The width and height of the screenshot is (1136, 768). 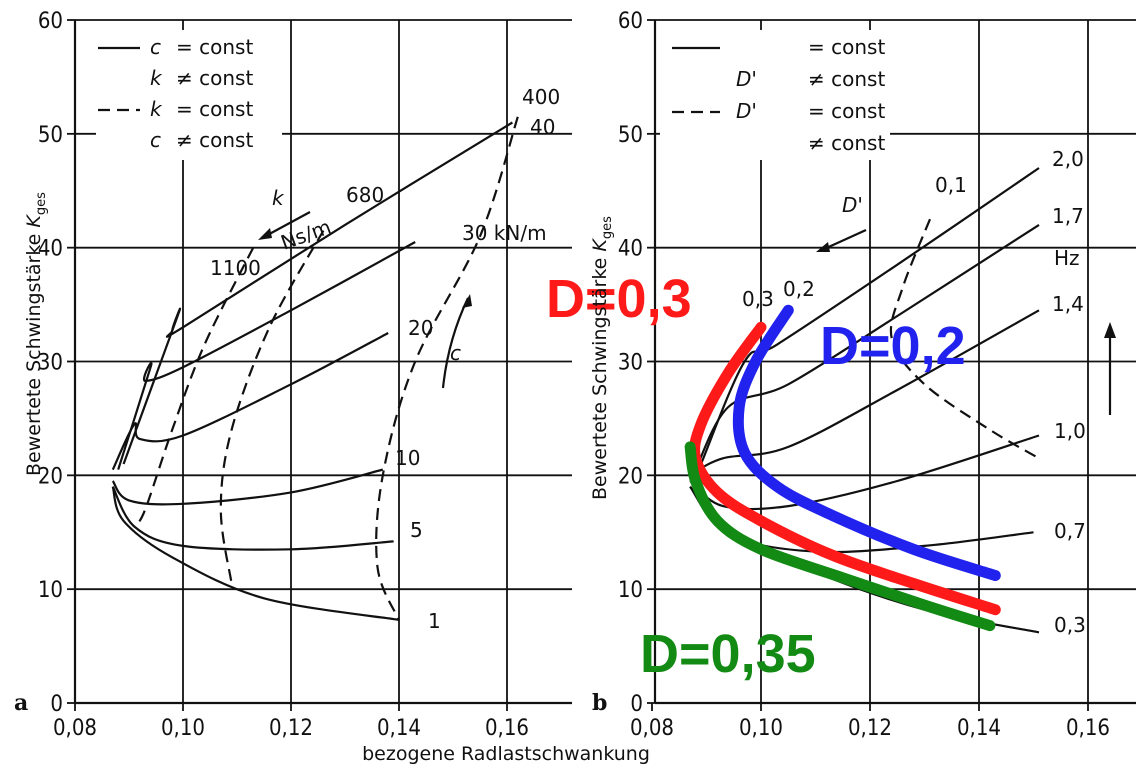 I want to click on annotation-5: 5, so click(x=416, y=530).